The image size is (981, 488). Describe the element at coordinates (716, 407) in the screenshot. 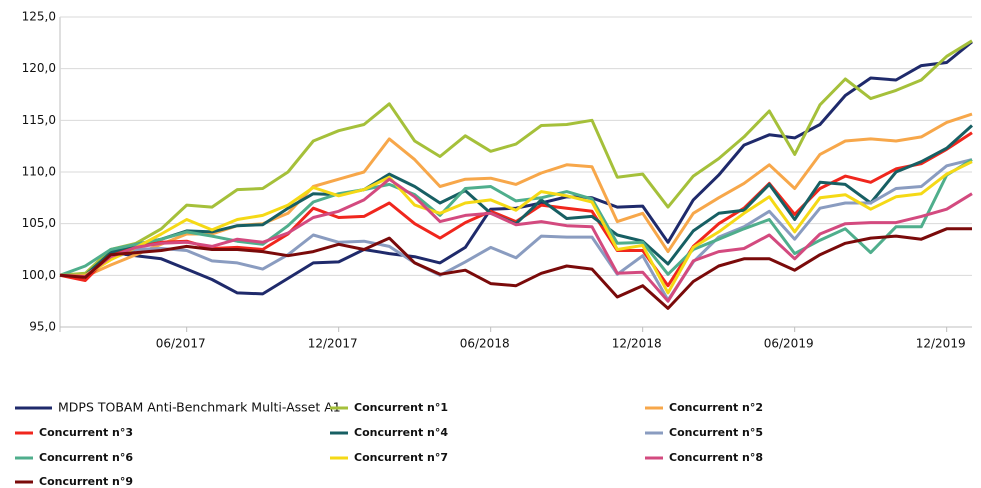

I see `legend-label: Concurrent n°2` at that location.